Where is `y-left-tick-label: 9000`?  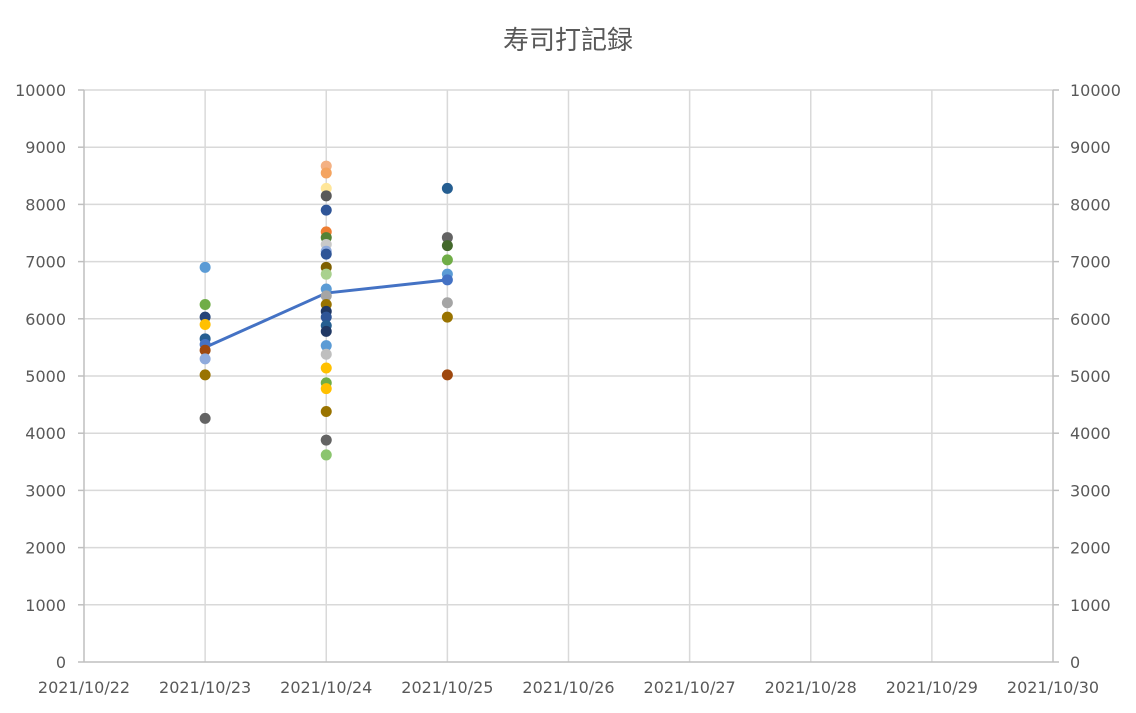
y-left-tick-label: 9000 is located at coordinates (45, 147).